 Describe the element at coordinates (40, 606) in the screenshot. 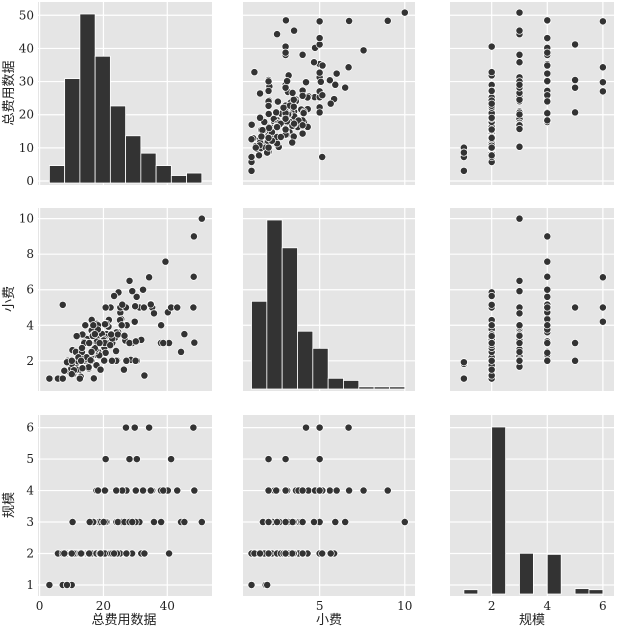

I see `x-tick-label: 0` at that location.